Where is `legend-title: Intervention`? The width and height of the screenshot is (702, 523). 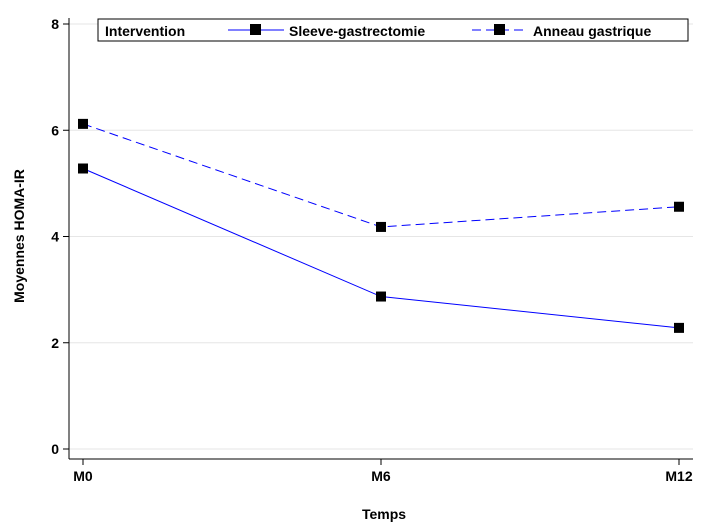 legend-title: Intervention is located at coordinates (145, 31).